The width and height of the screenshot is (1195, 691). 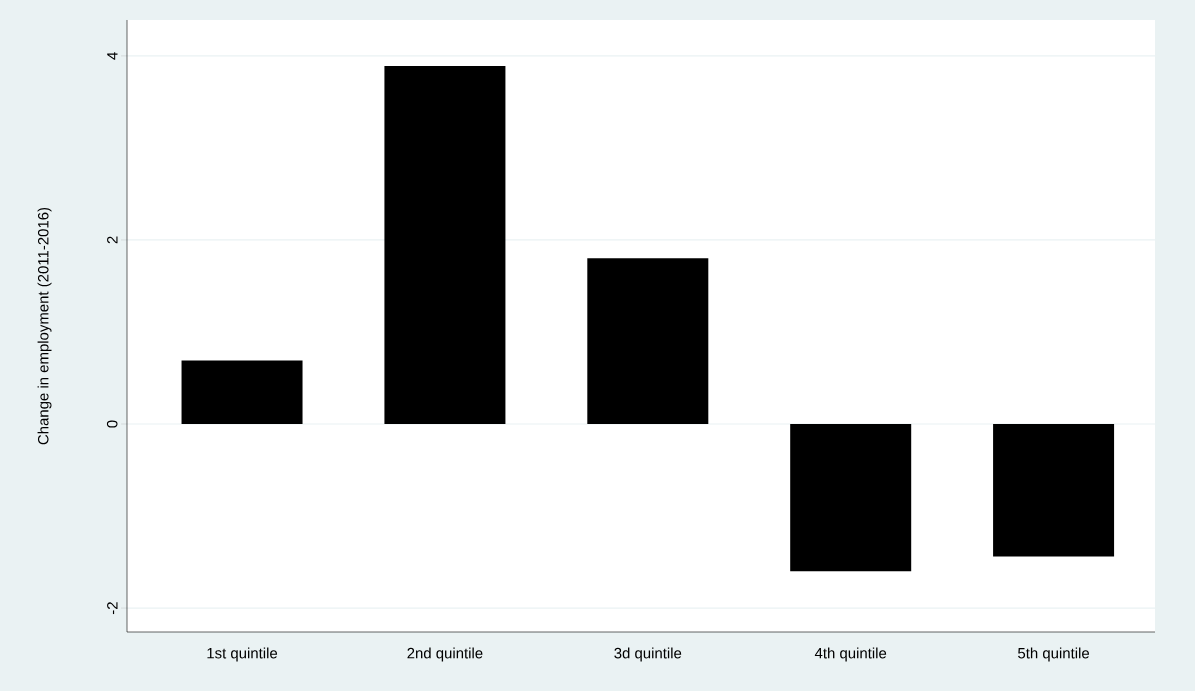 What do you see at coordinates (44, 326) in the screenshot?
I see `y-axis-title: Change in employment (2011-2016)` at bounding box center [44, 326].